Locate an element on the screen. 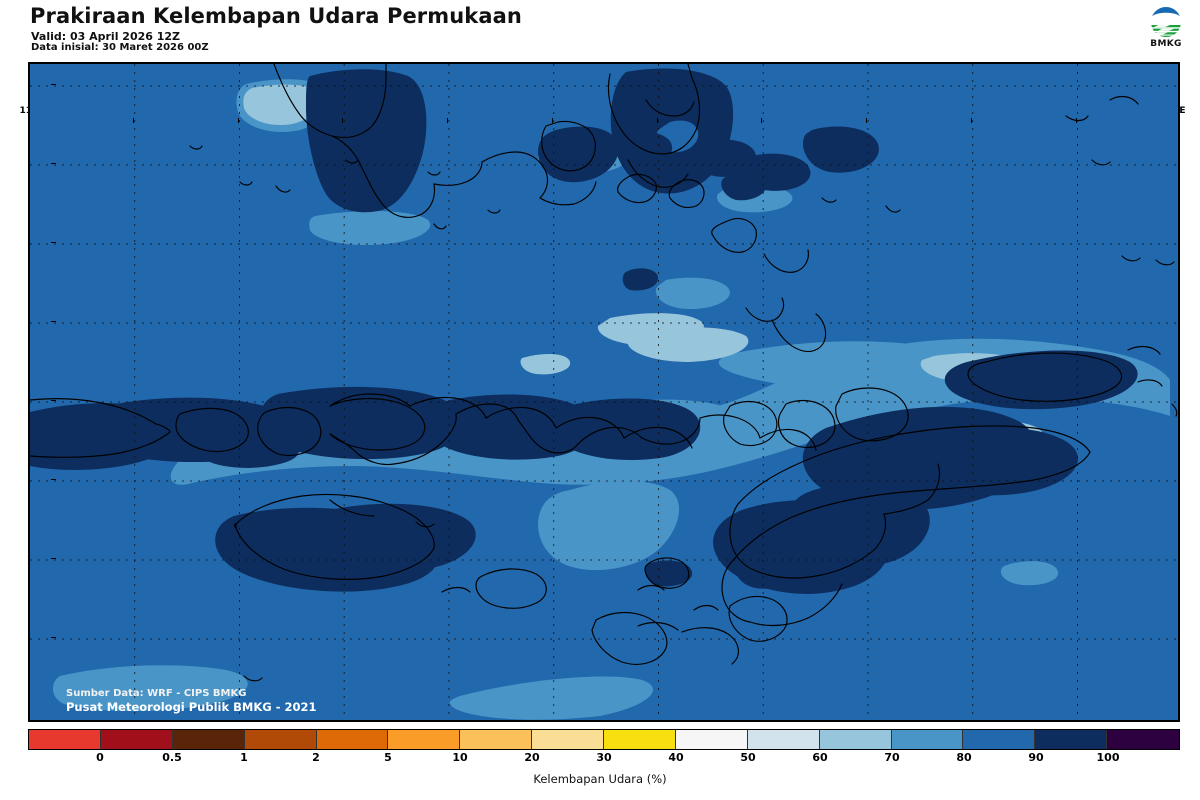 Image resolution: width=1200 pixels, height=800 pixels. lat-tick-12s is located at coordinates (53, 637).